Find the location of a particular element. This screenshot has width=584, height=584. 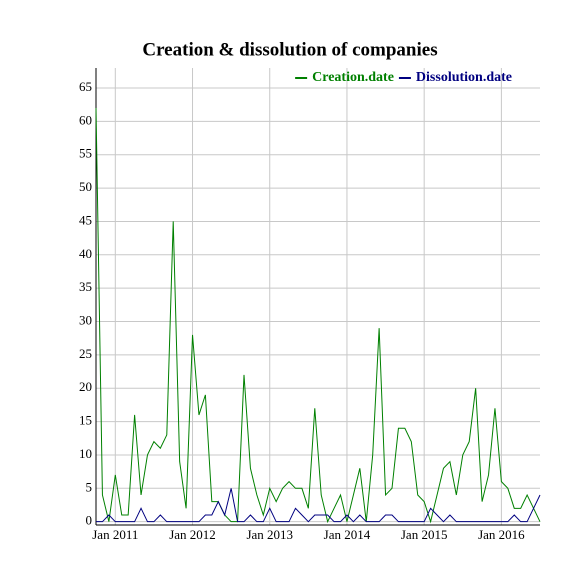

chart-title: Creation & dissolution of companies is located at coordinates (289, 49).